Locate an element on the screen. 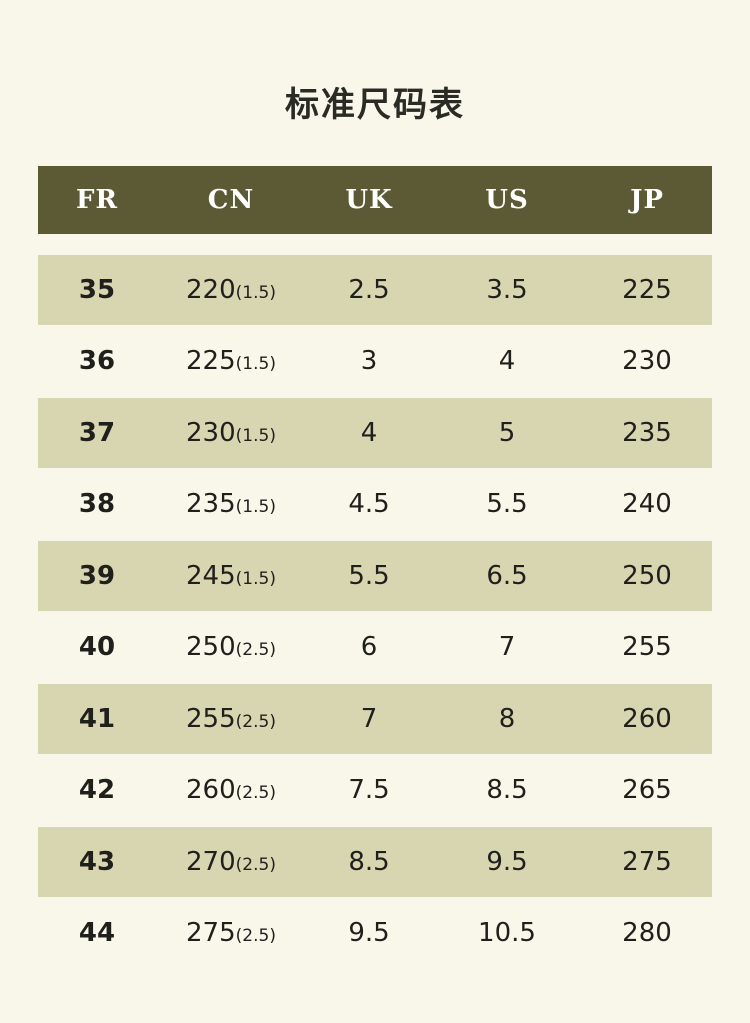 The width and height of the screenshot is (750, 1023). cell-cn: 260(2.5) is located at coordinates (231, 790).